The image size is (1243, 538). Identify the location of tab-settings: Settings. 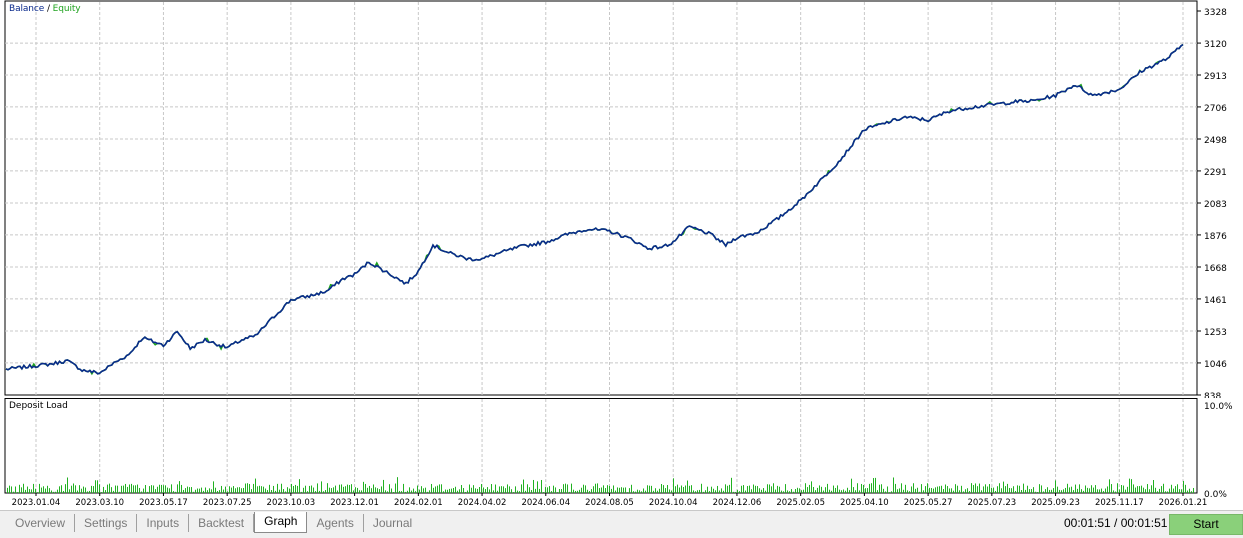
(106, 523).